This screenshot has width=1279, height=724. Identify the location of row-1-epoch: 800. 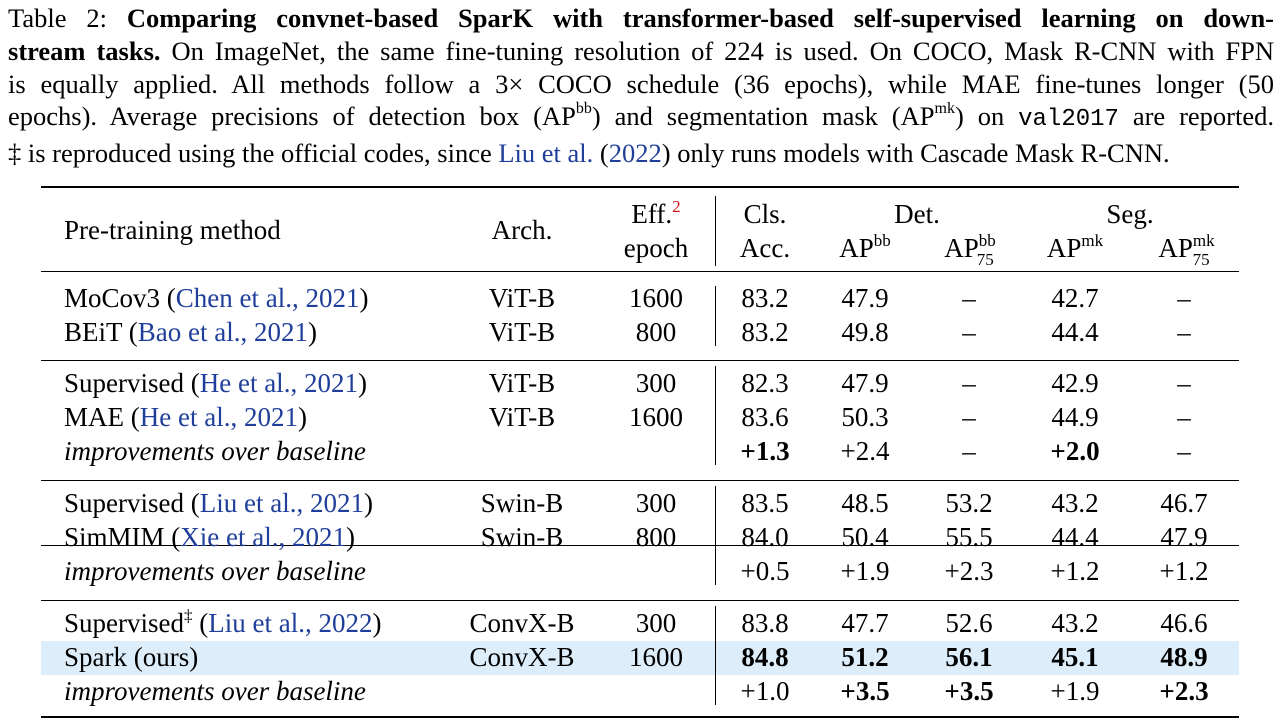
(656, 332).